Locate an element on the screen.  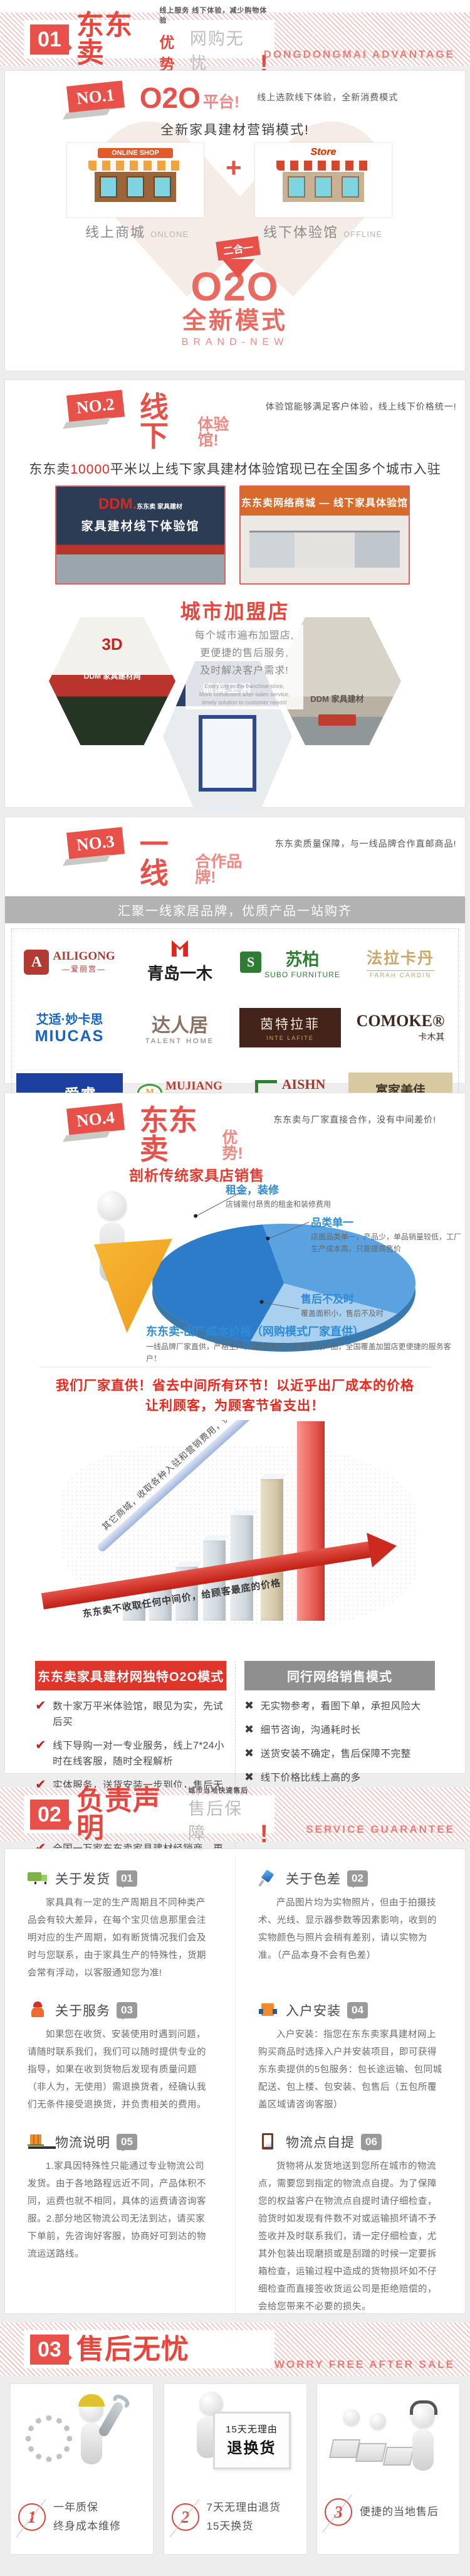
hall-photo-interior: 东东卖网络商城 — 线下家具体验馆 is located at coordinates (324, 535).